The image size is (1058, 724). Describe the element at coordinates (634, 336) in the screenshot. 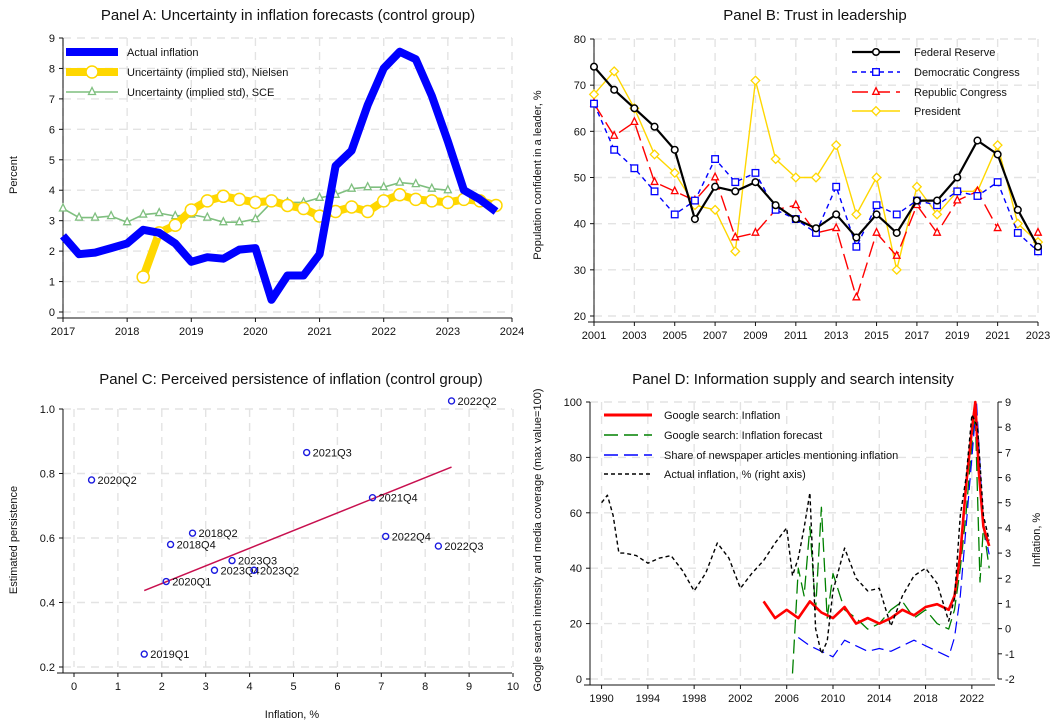

I see `panel-b-xtick-label: 2003` at that location.